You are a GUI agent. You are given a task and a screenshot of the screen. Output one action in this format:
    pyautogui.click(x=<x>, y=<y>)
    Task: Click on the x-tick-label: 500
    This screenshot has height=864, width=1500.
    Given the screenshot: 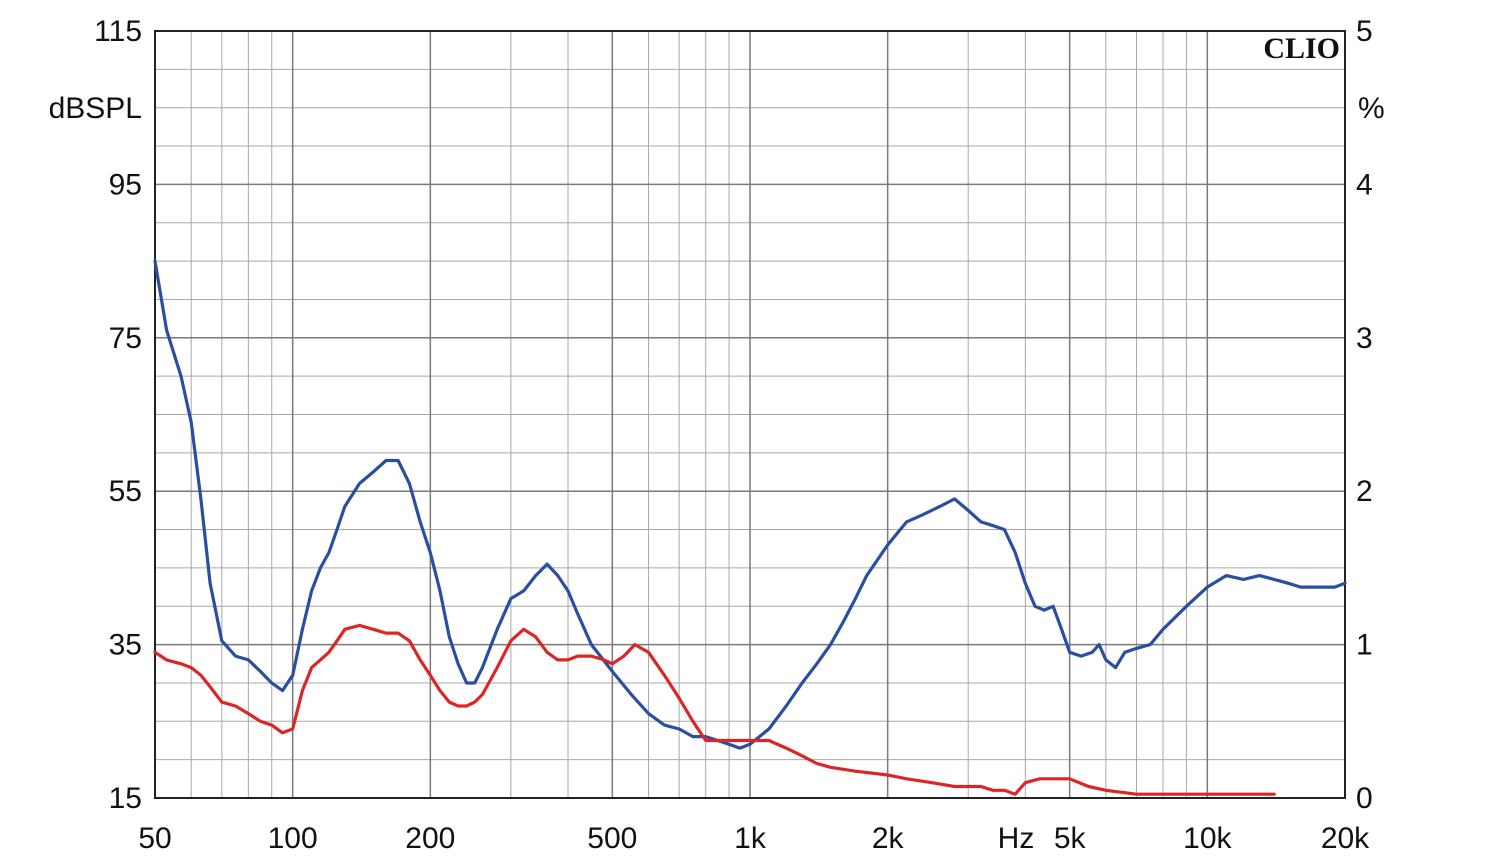 What is the action you would take?
    pyautogui.click(x=612, y=838)
    